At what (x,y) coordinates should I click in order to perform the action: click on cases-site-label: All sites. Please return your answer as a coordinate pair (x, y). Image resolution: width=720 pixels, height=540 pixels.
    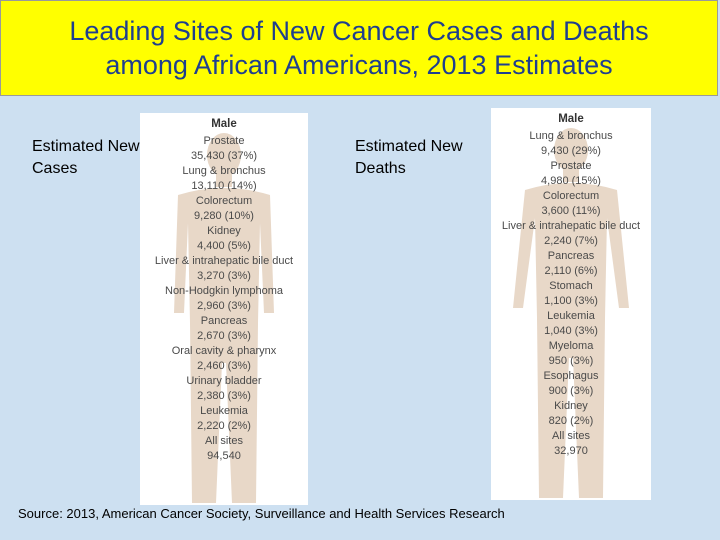
    Looking at the image, I should click on (224, 441).